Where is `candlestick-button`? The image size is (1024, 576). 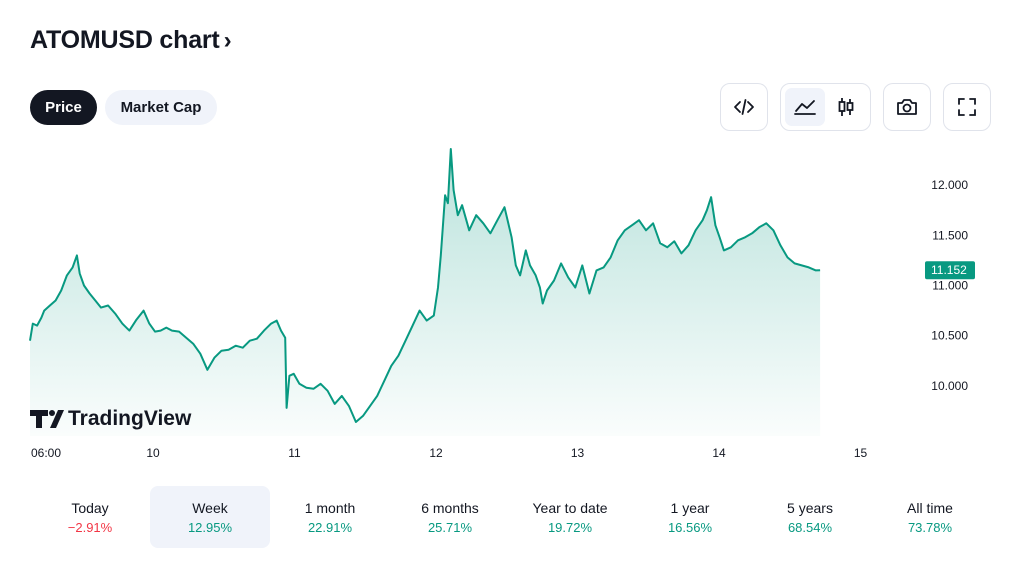
candlestick-button is located at coordinates (846, 107).